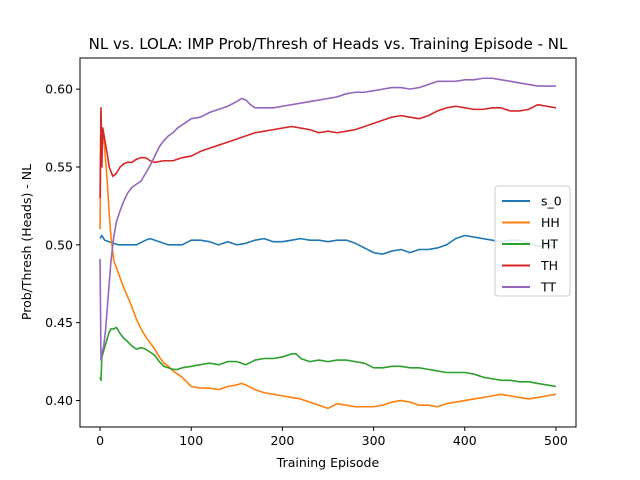  I want to click on x-axis-ticks: 0 100 200 300 400 500, so click(332, 437).